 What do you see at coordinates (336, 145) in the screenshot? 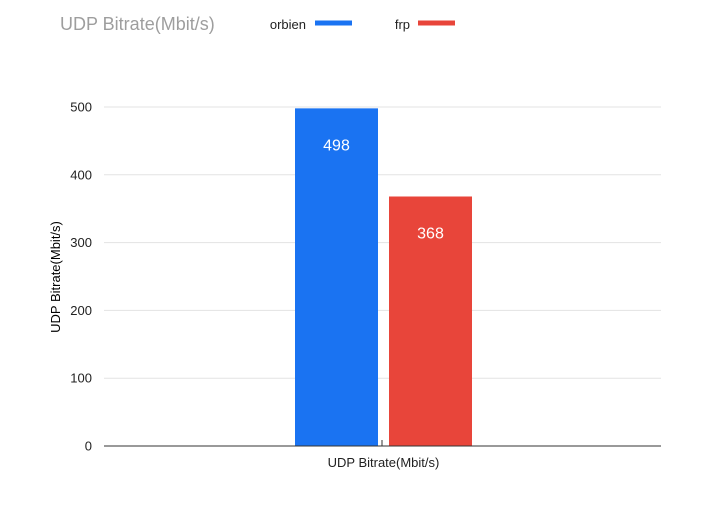
I see `data-label-orbien: 498` at bounding box center [336, 145].